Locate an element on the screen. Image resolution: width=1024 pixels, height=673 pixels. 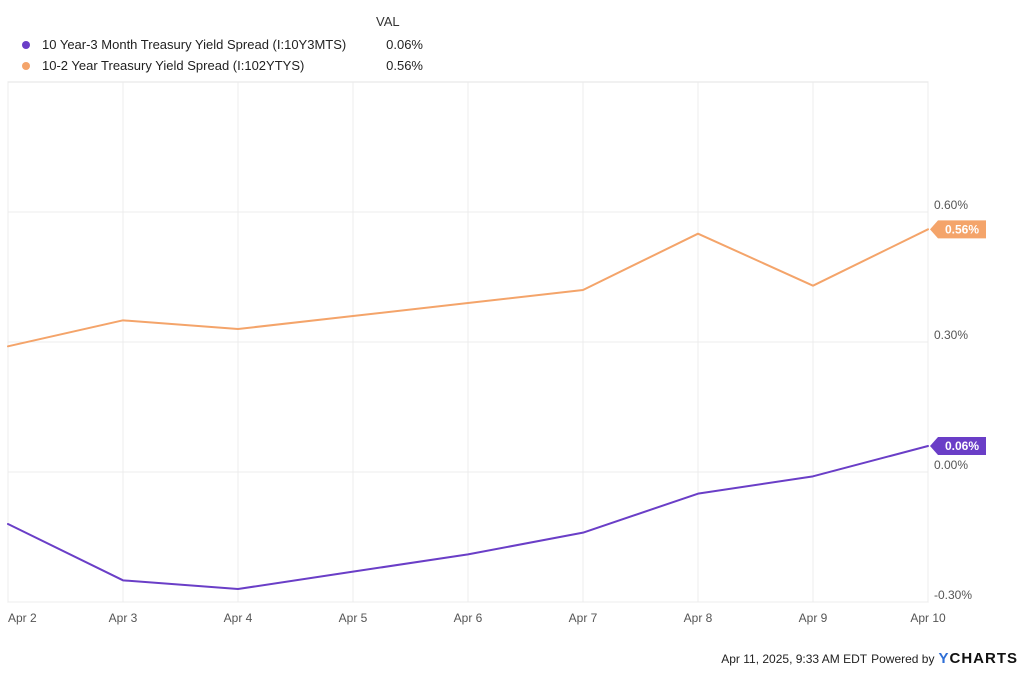
end-value-label: 0.56% is located at coordinates (962, 229).